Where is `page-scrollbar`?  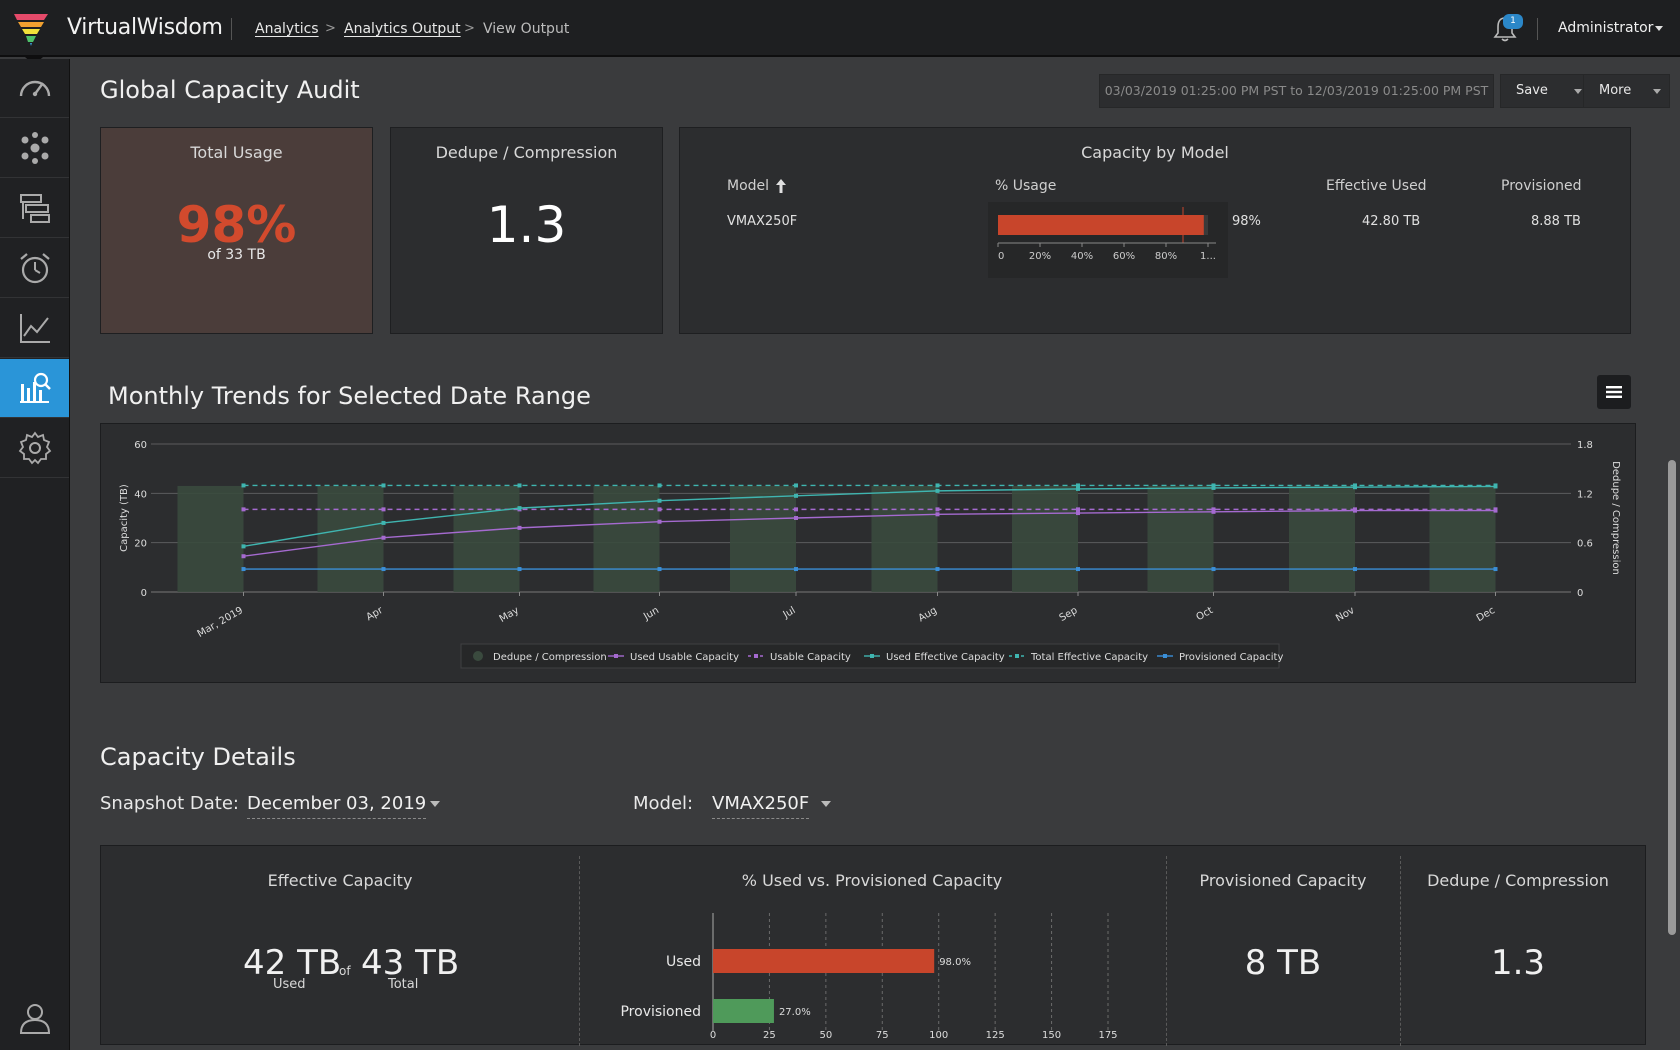
page-scrollbar is located at coordinates (1672, 697).